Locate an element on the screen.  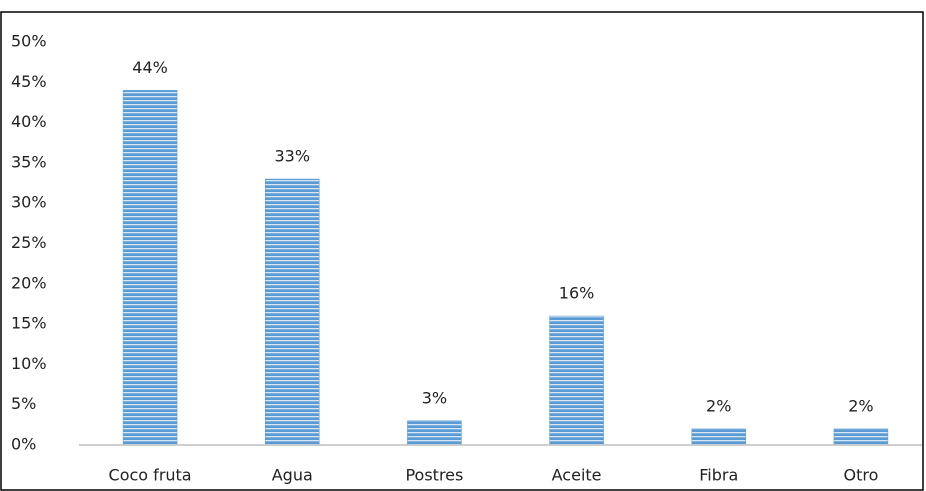
x-tick-label: Coco fruta is located at coordinates (150, 475).